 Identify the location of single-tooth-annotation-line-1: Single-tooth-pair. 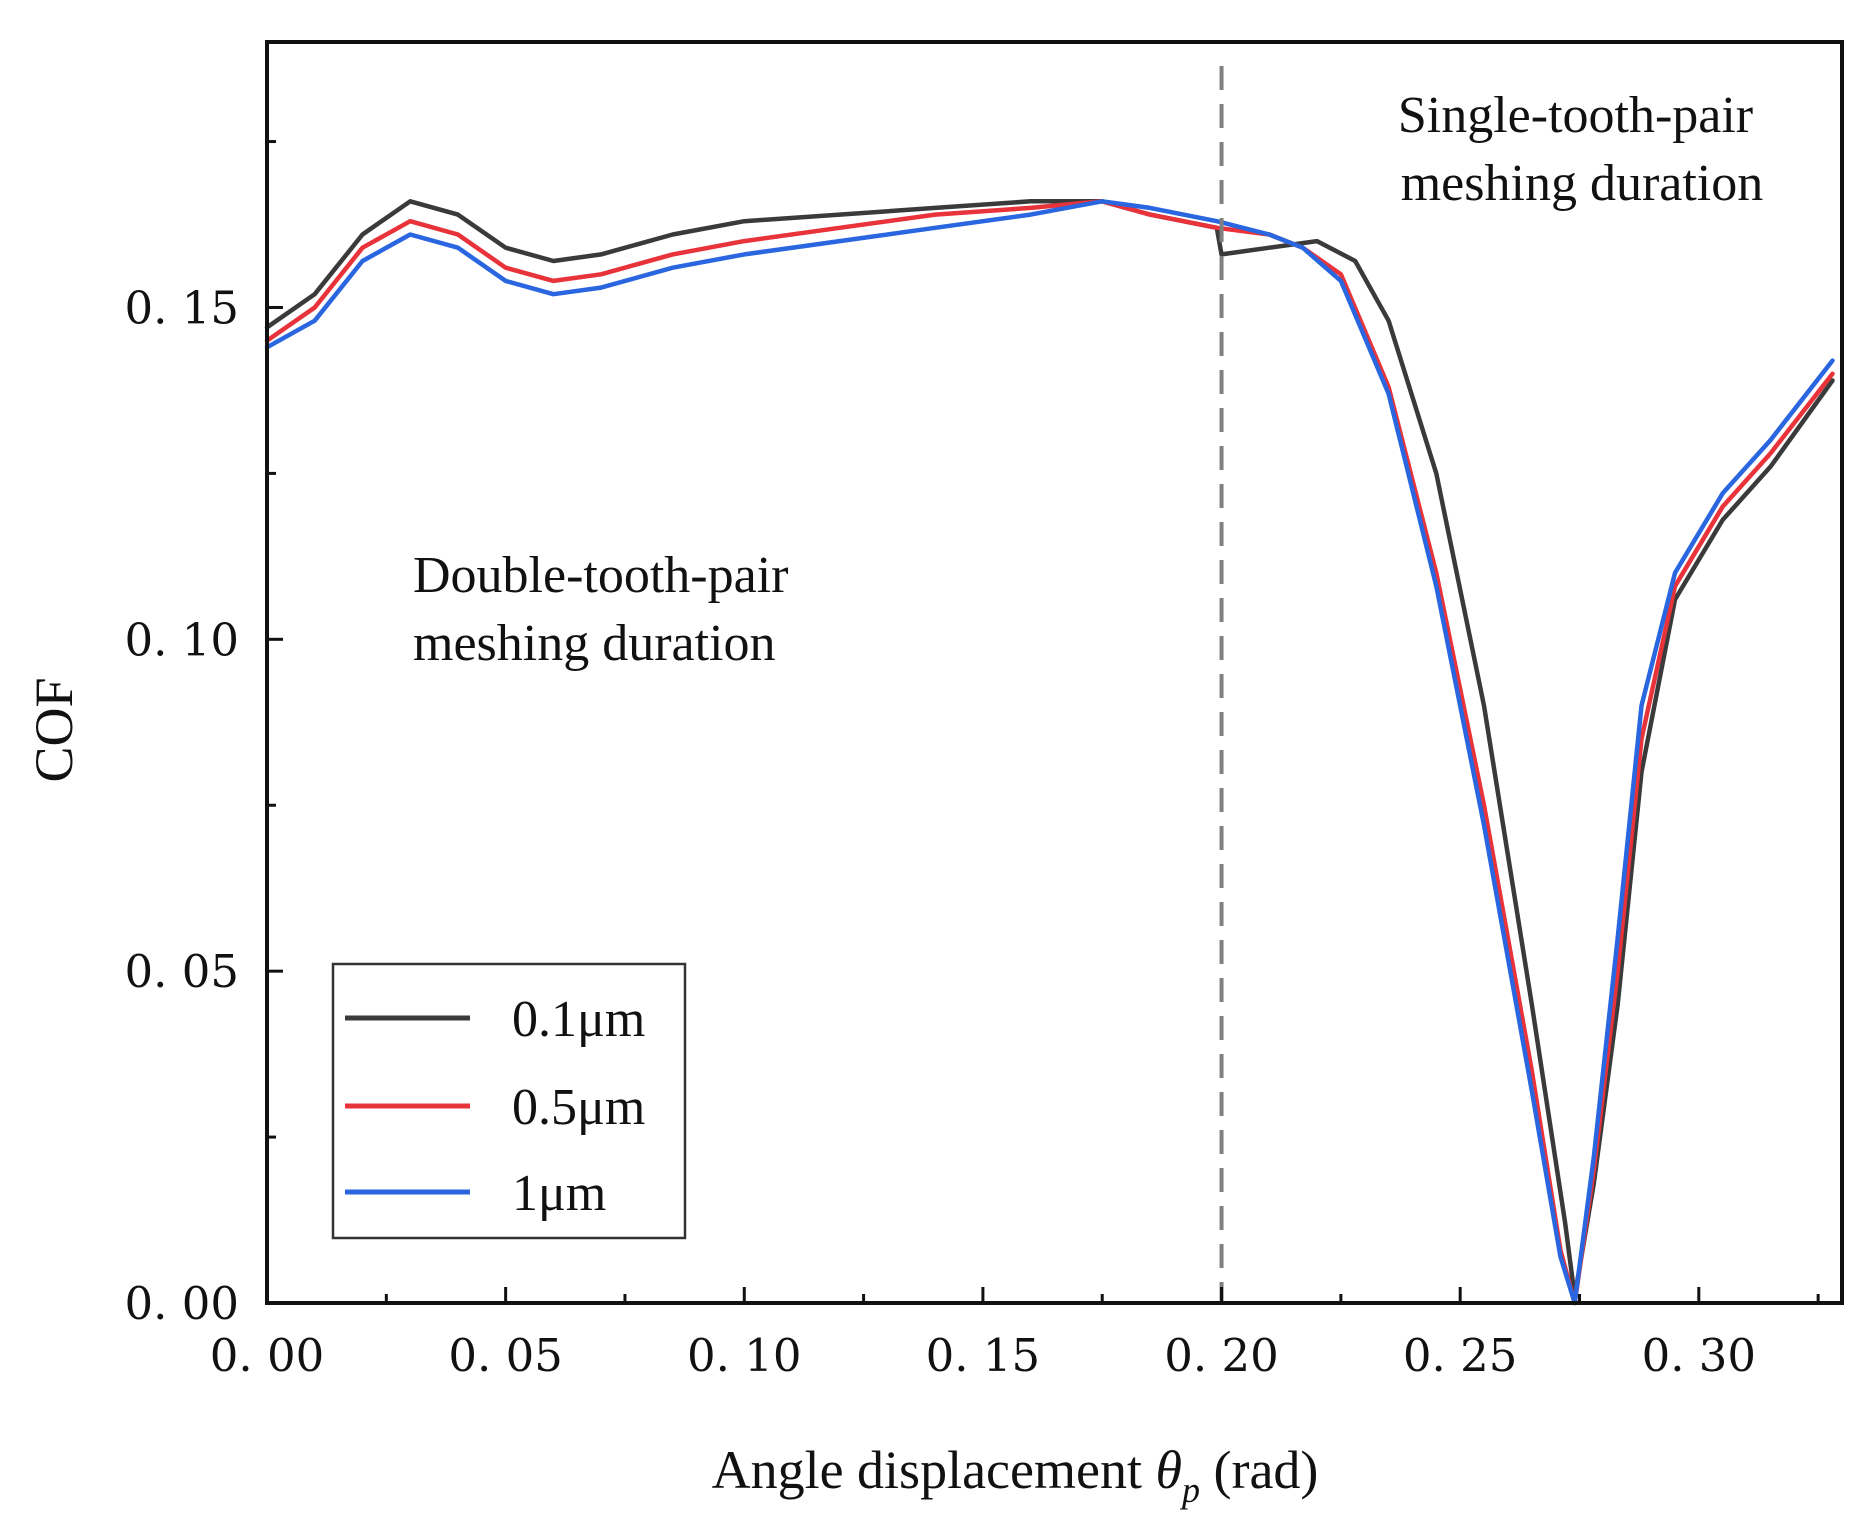
(1575, 115).